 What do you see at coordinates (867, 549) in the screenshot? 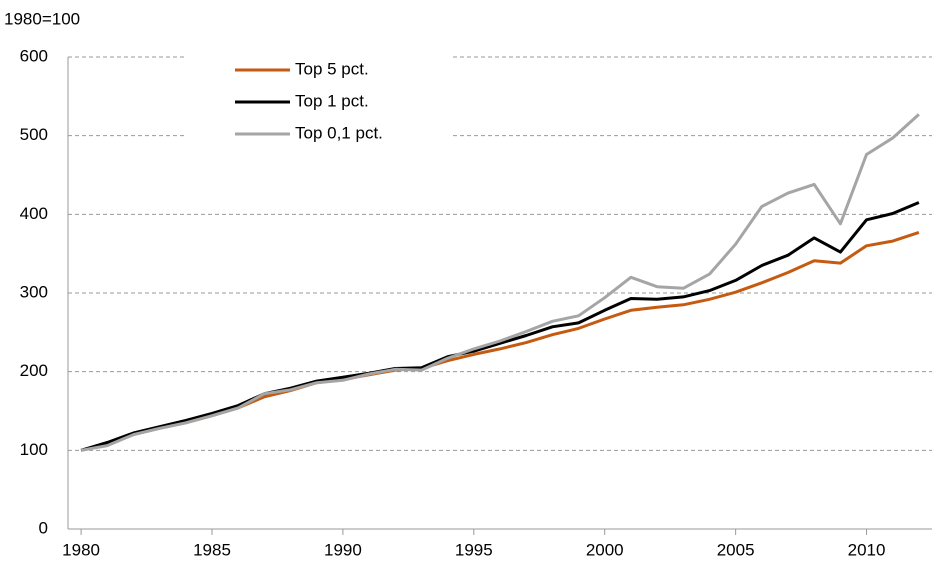
I see `x-tick-label: 2010` at bounding box center [867, 549].